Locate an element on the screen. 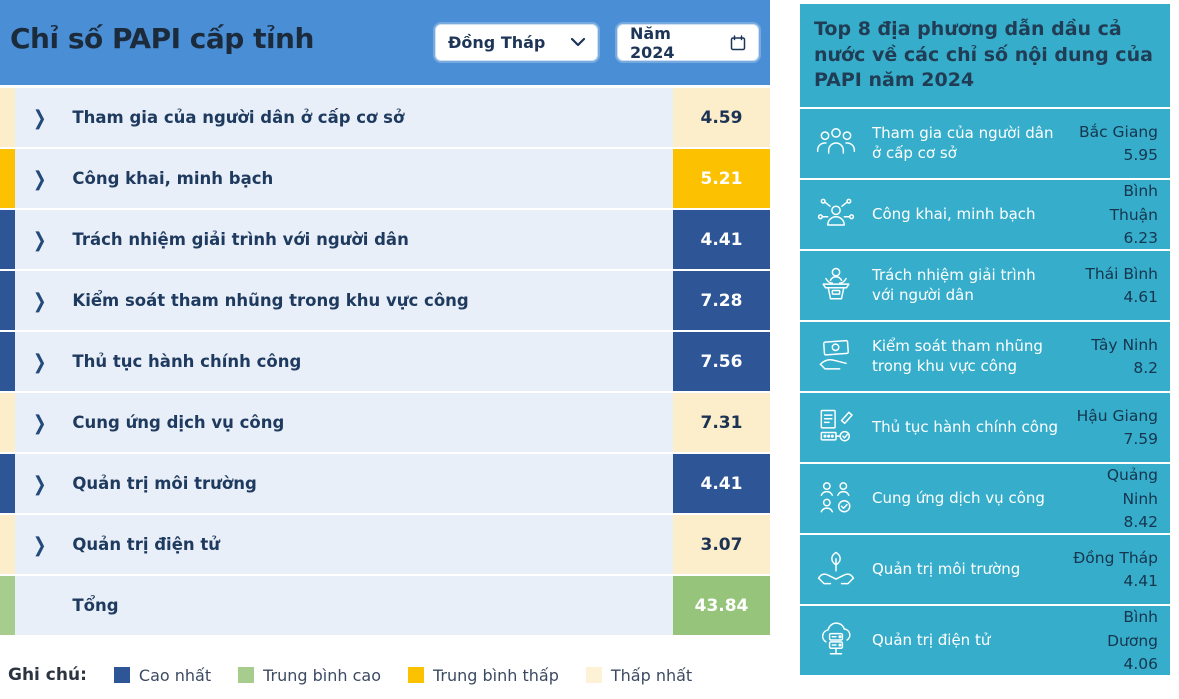 The image size is (1179, 699). row-label: Tổng is located at coordinates (95, 605).